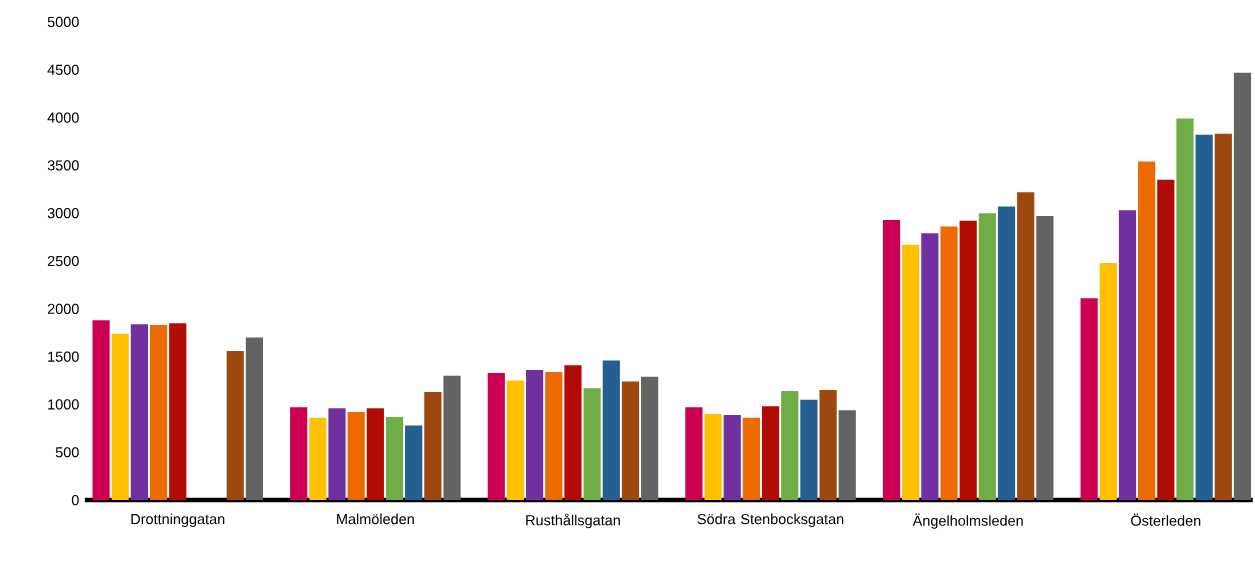 The image size is (1255, 572). I want to click on y-tick-label: 2500, so click(63, 261).